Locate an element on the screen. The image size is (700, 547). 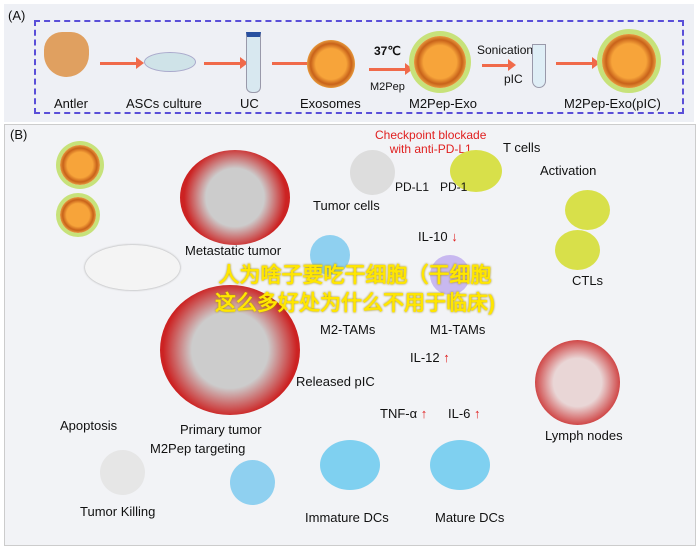
tumor-cell-icon is located at coordinates (372, 172).